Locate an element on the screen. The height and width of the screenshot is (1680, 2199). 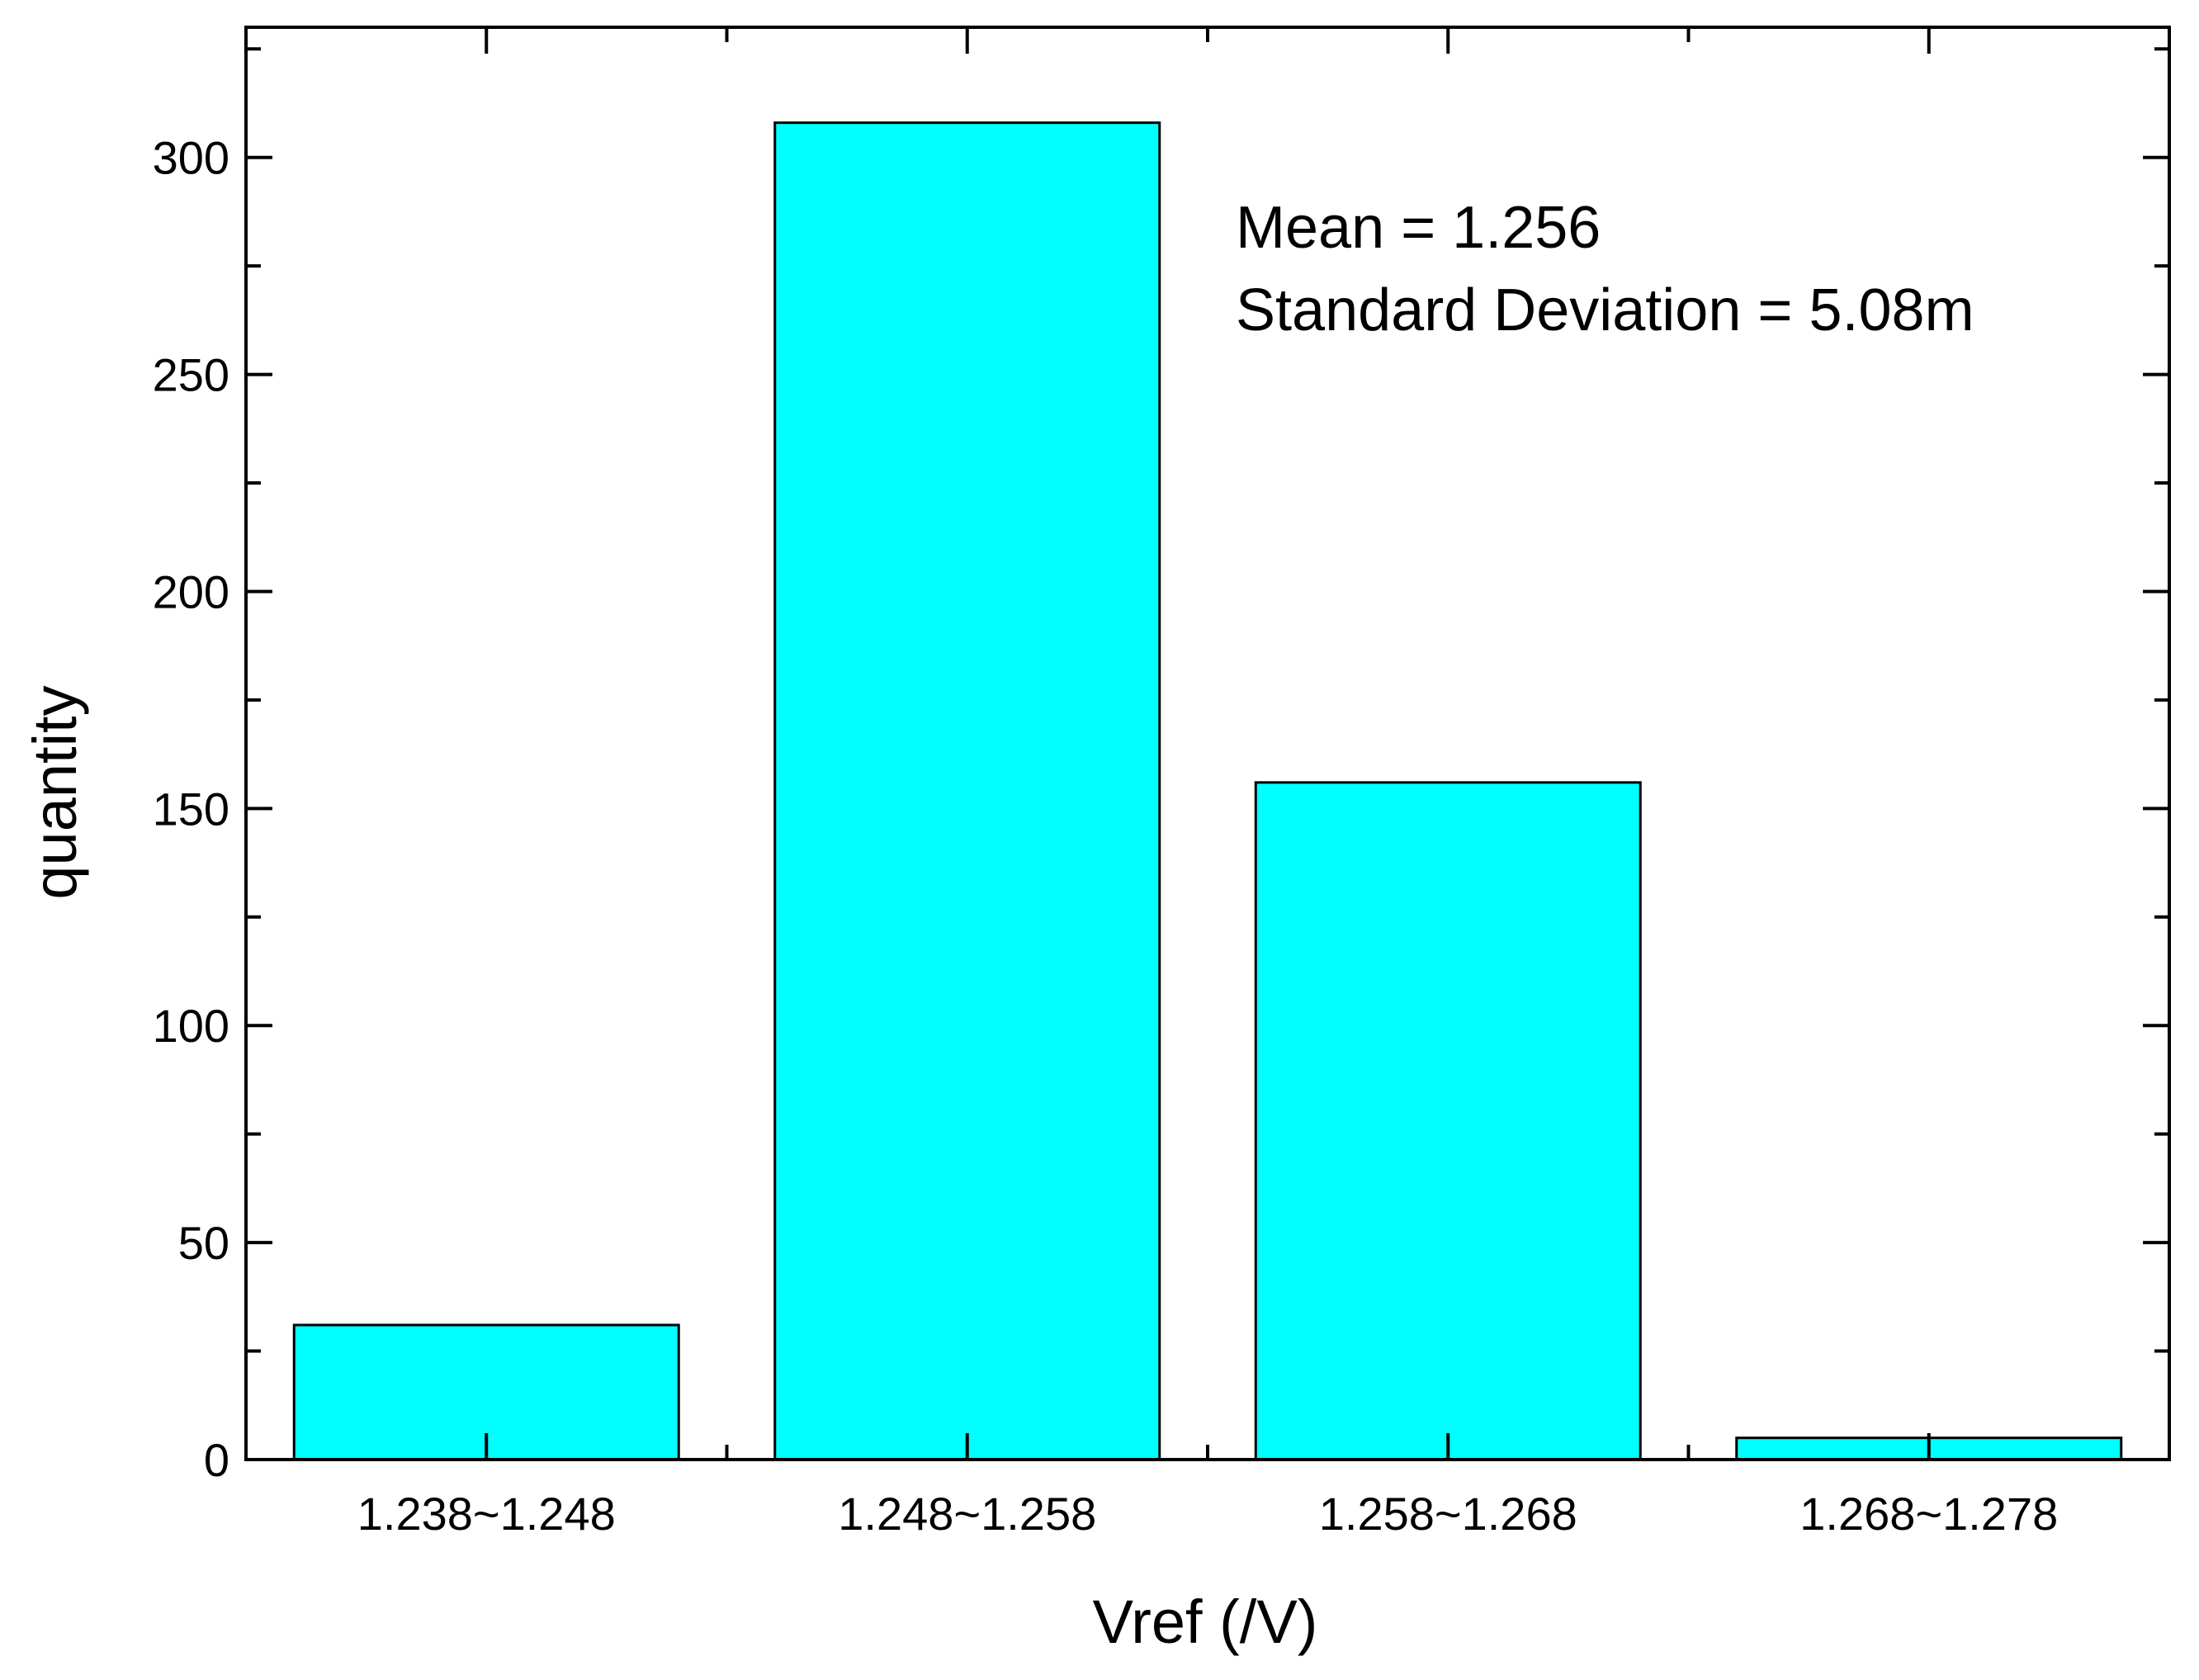
y-tick-label: 100 is located at coordinates (191, 1026).